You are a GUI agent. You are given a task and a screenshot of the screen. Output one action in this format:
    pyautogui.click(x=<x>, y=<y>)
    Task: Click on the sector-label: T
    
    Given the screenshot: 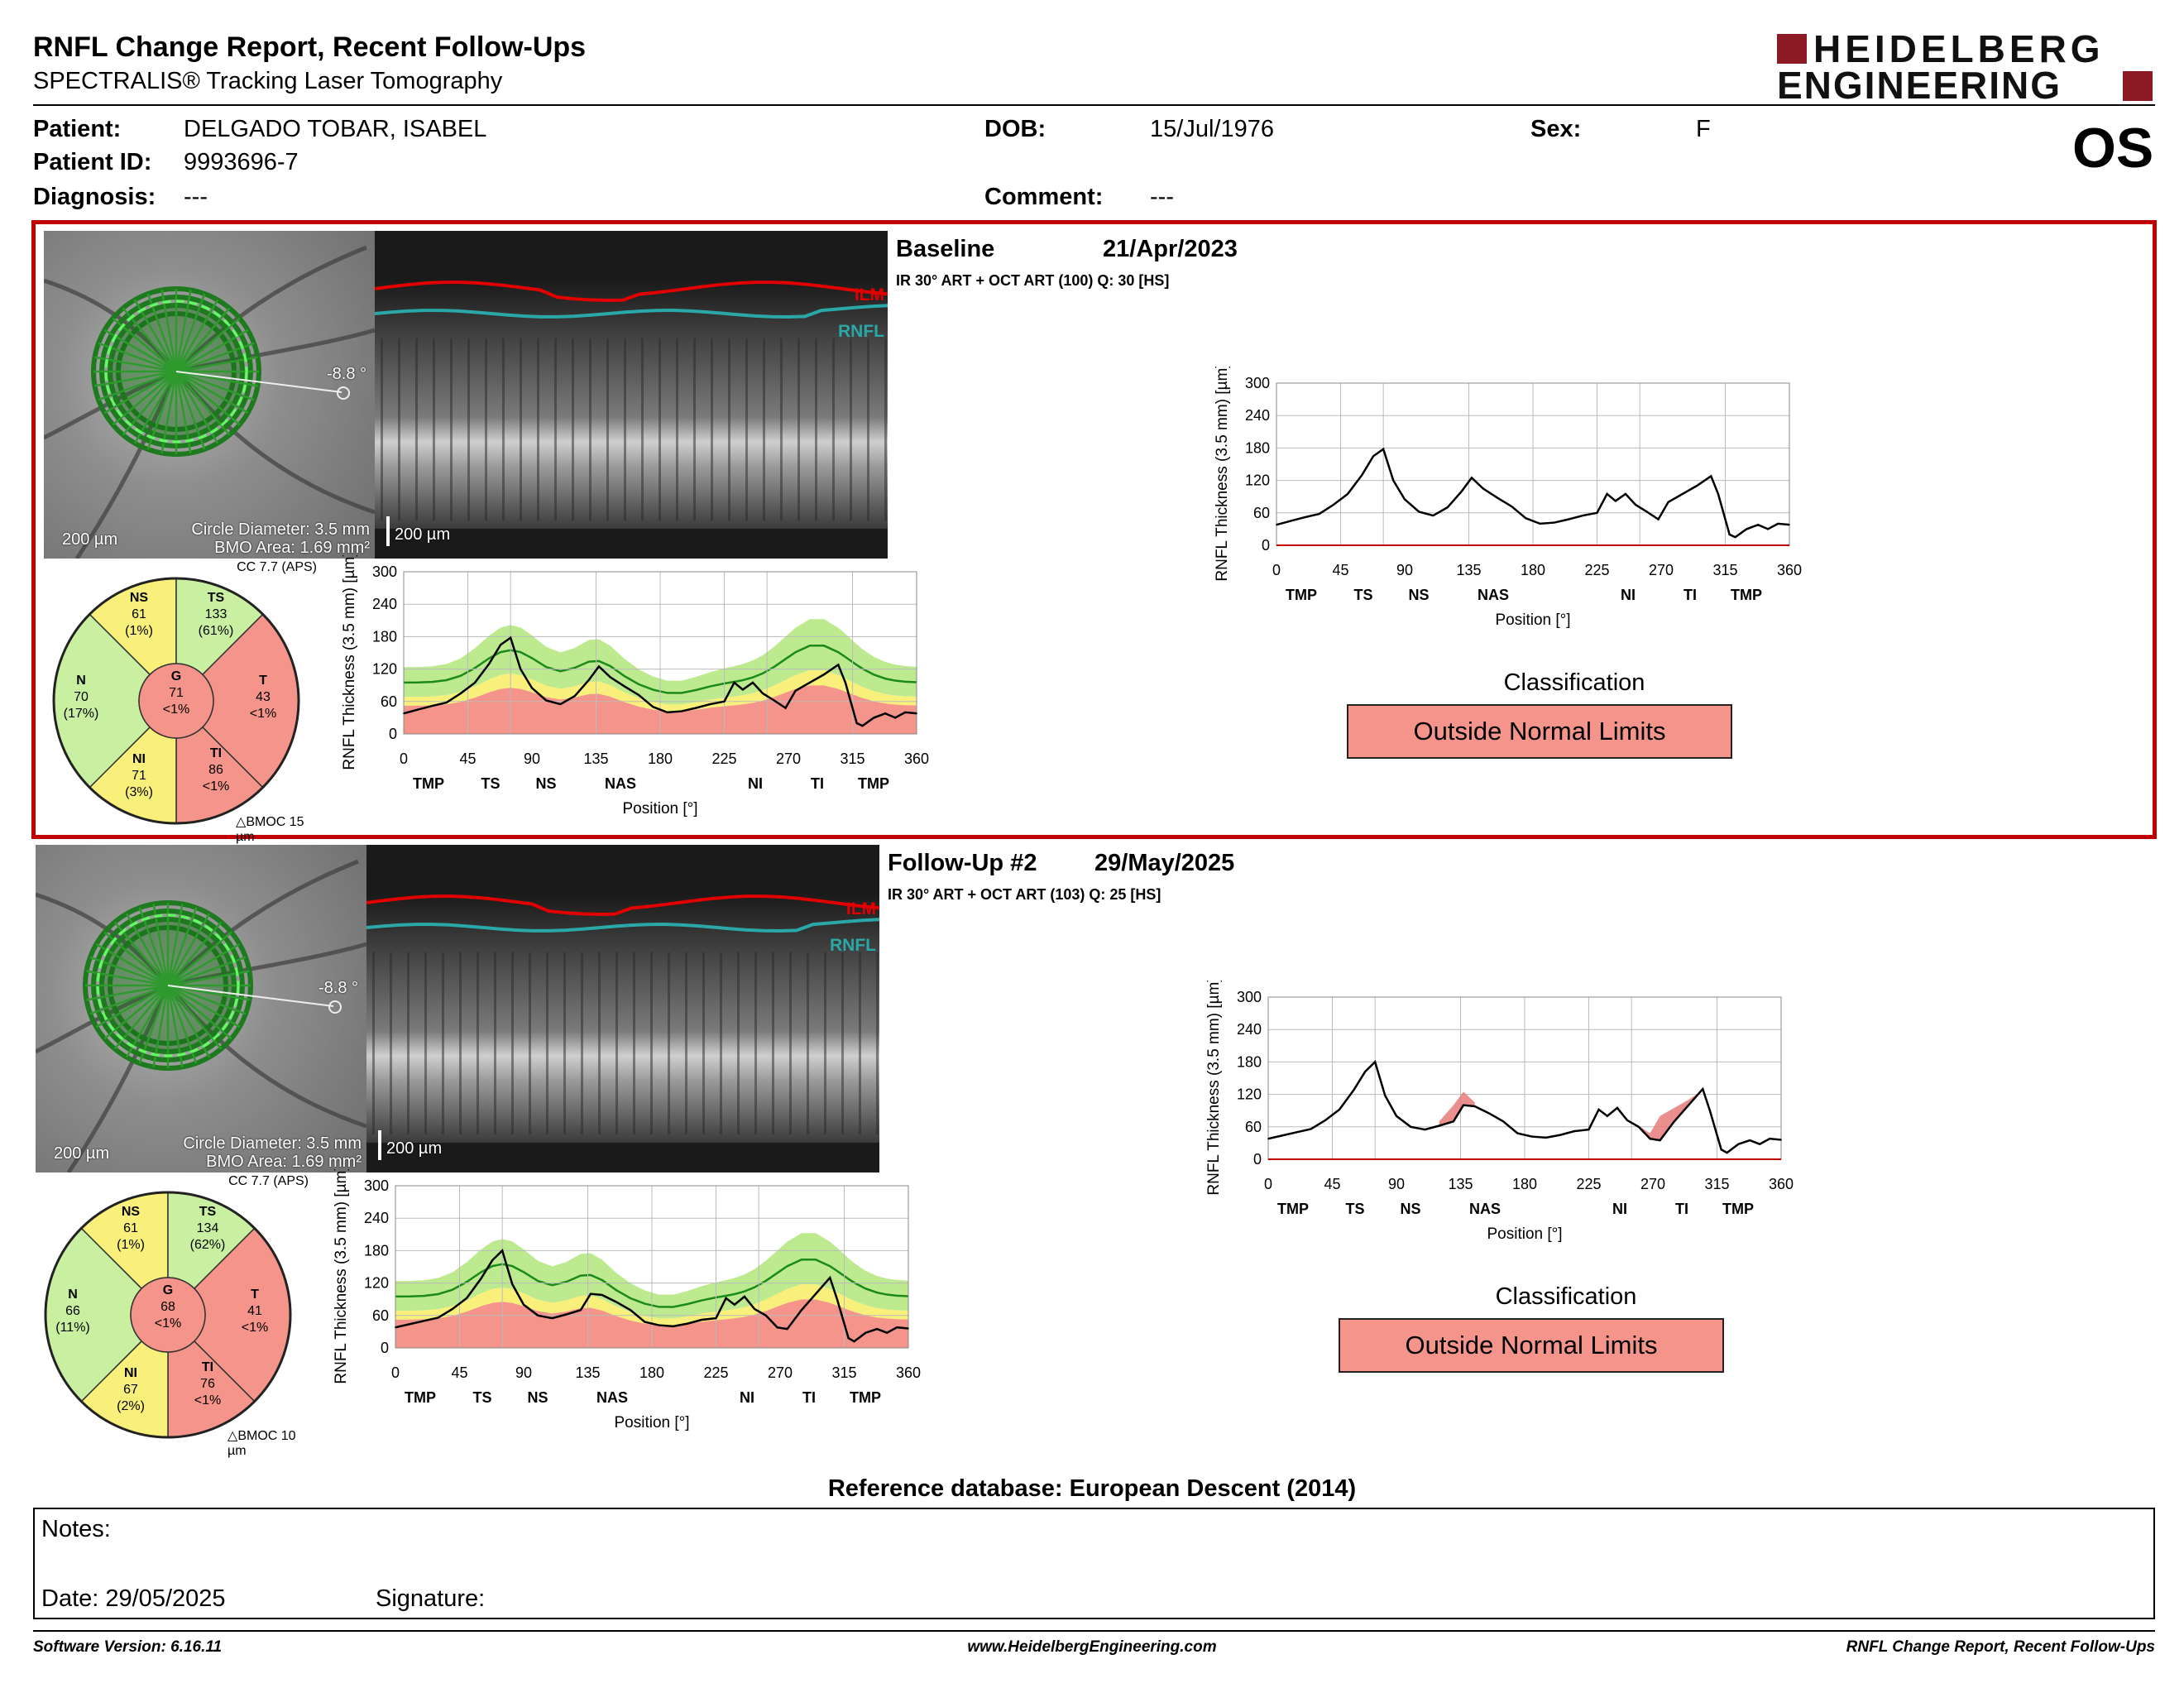 What is the action you would take?
    pyautogui.click(x=255, y=1295)
    